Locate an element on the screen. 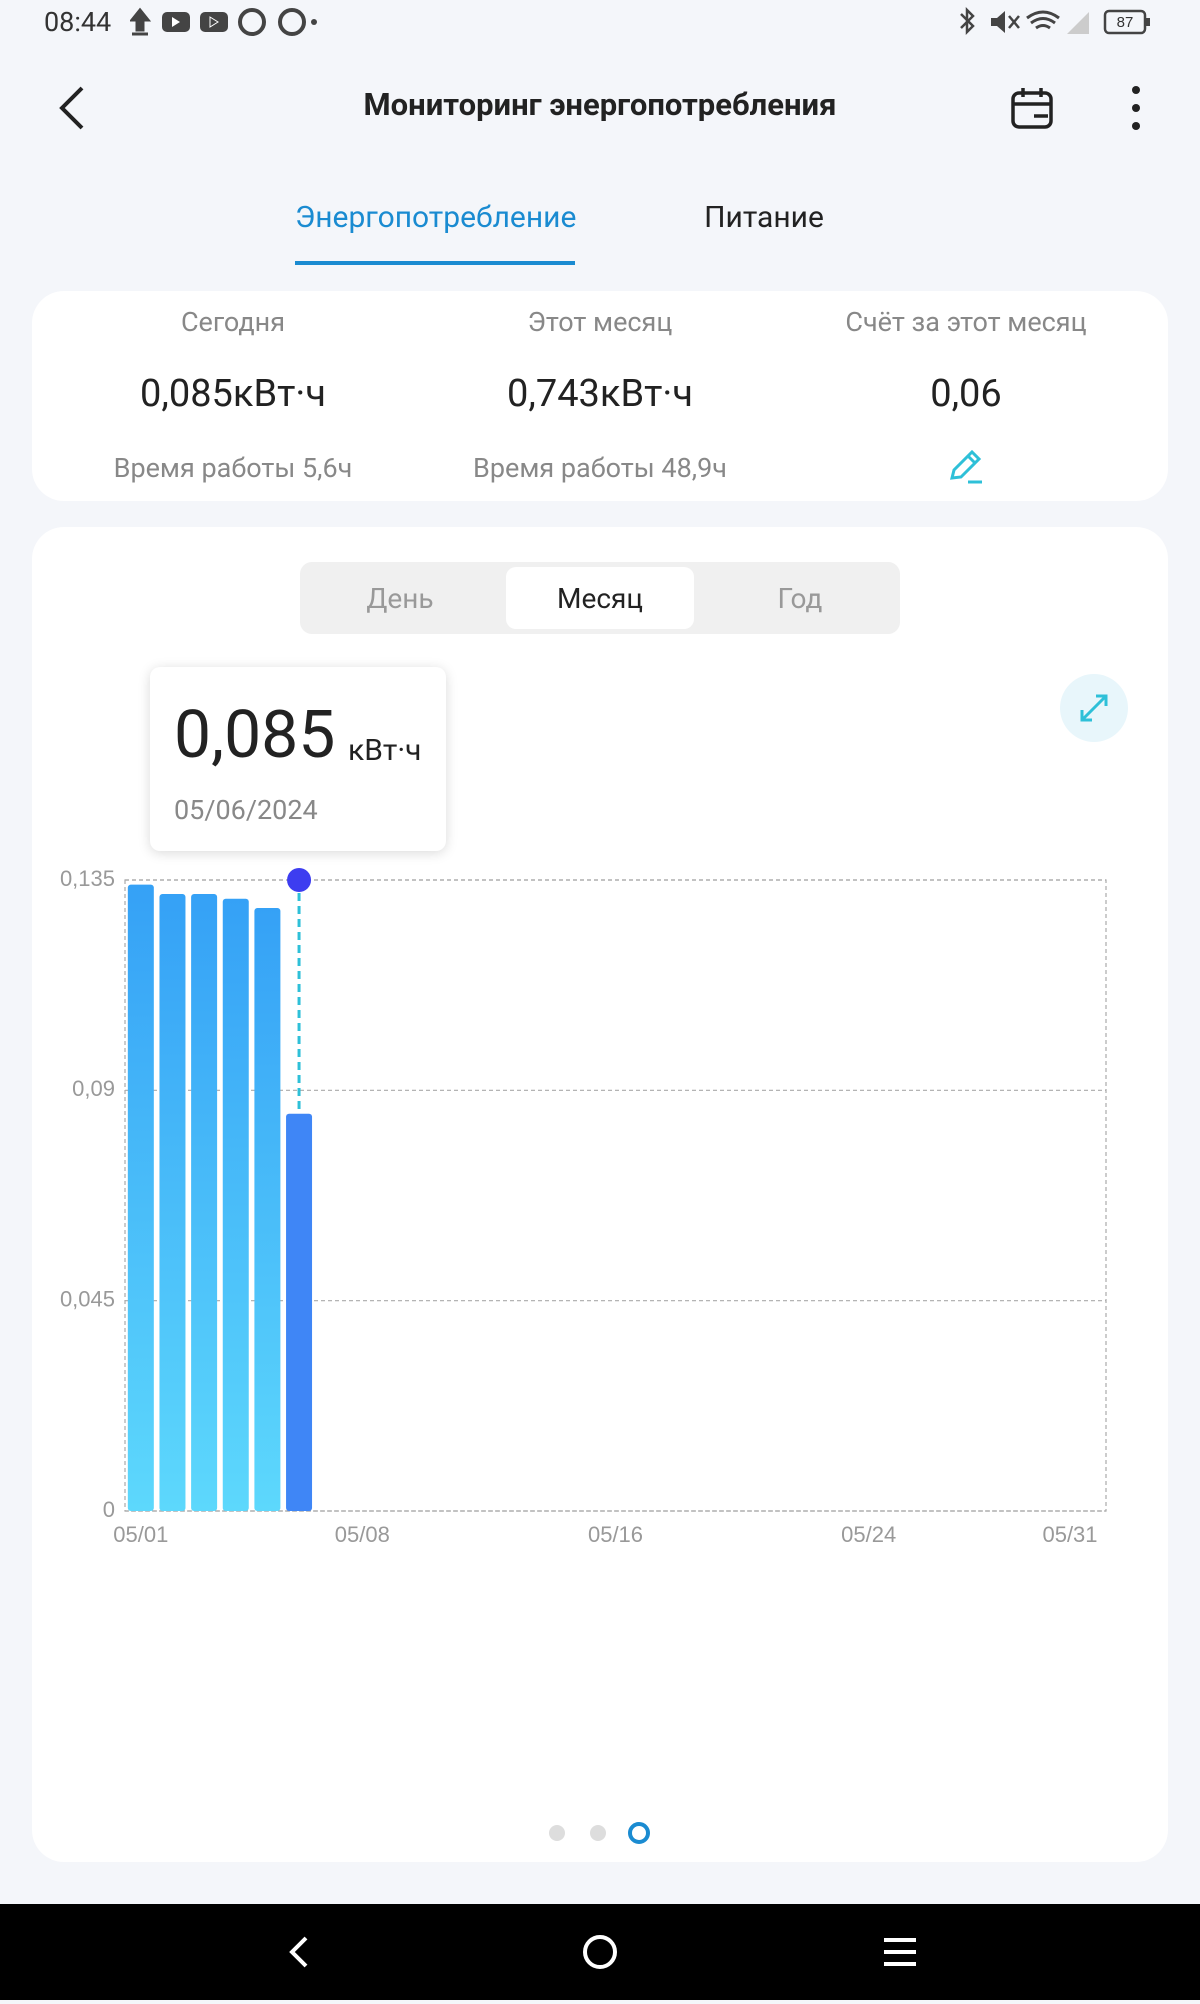  period-selected is located at coordinates (600, 598).